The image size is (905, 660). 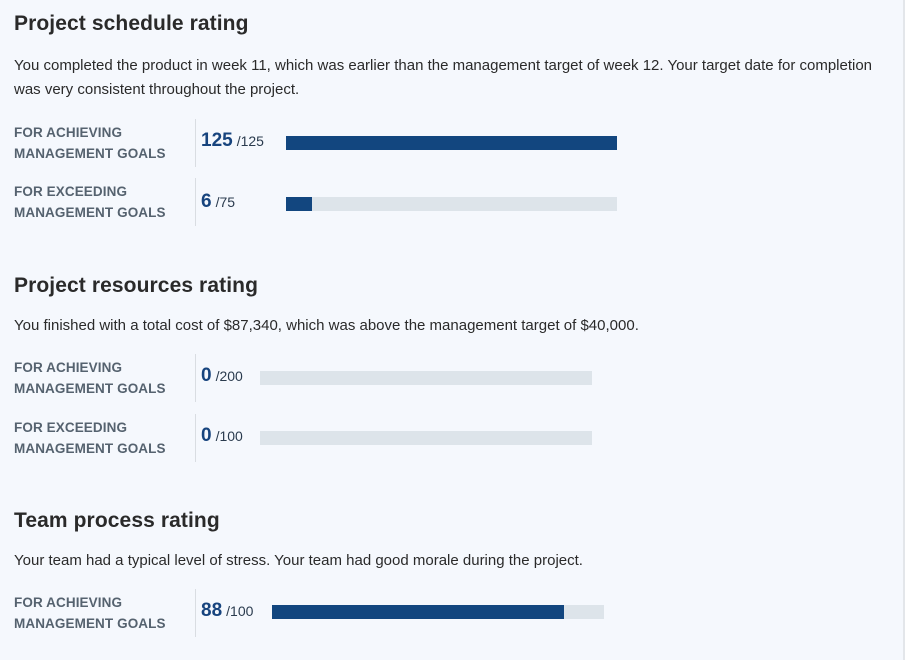 I want to click on score: 0/200, so click(x=222, y=376).